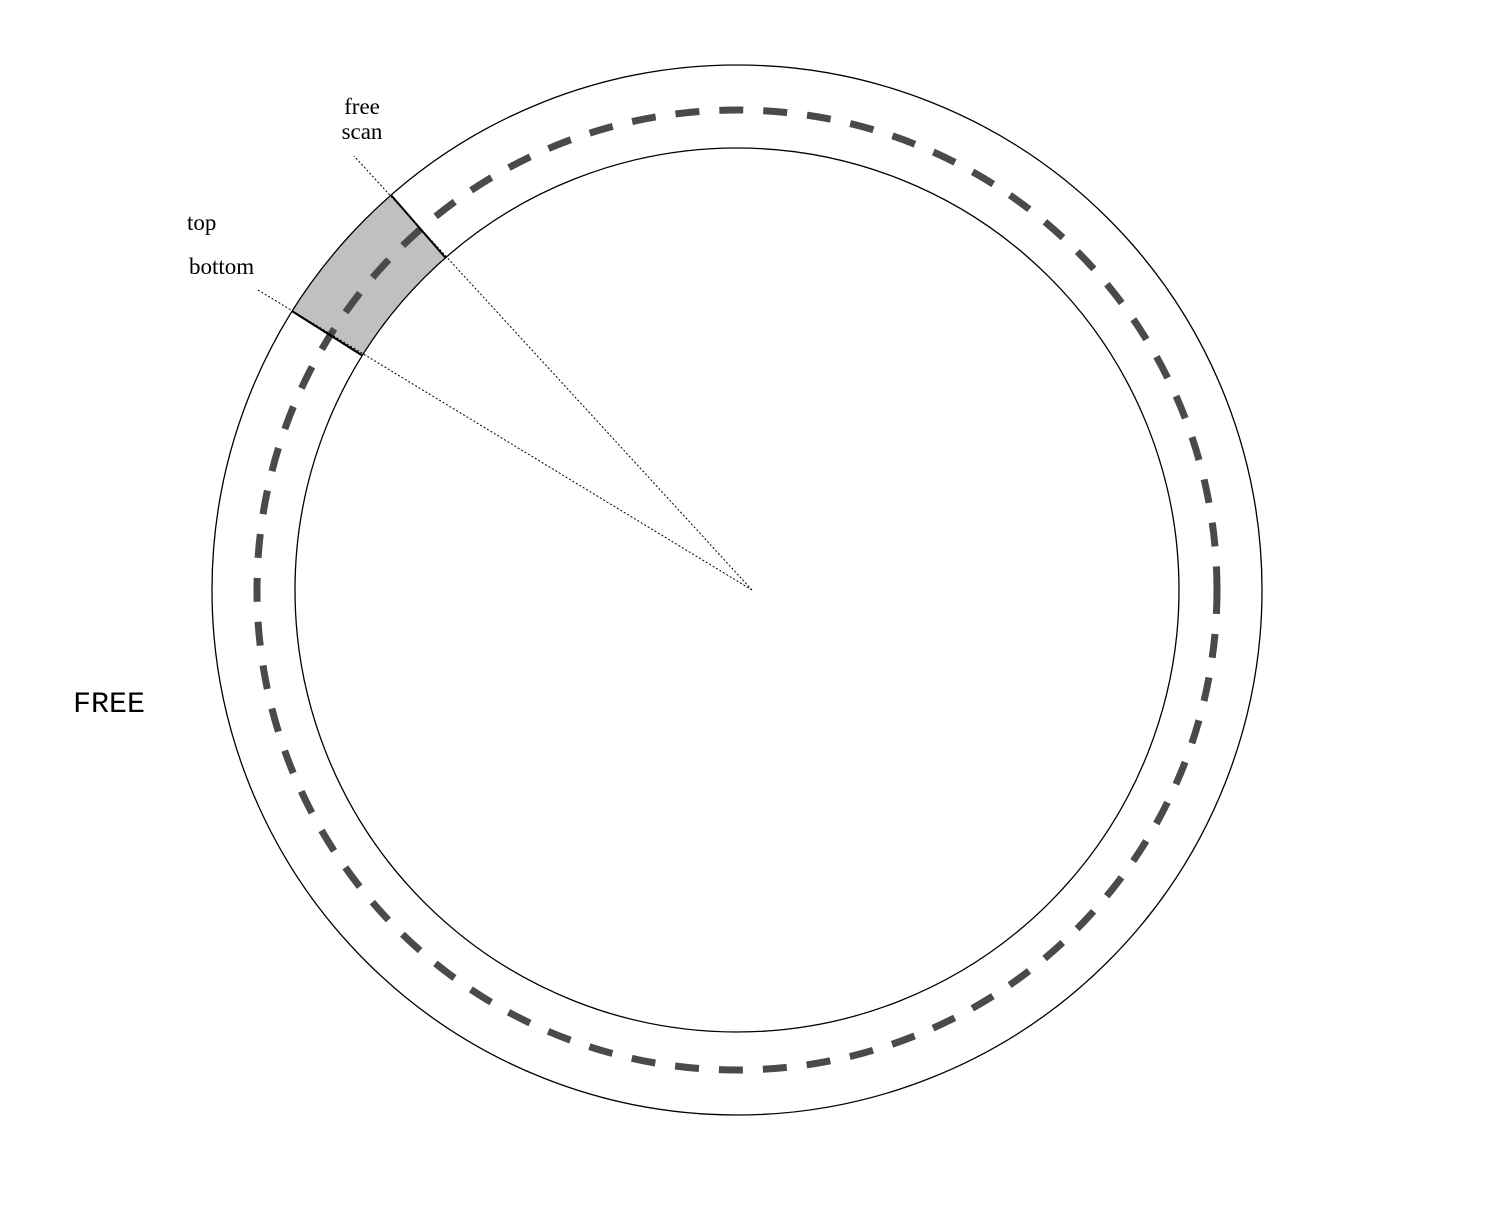 Image resolution: width=1503 pixels, height=1210 pixels. I want to click on free-label: free, so click(362, 106).